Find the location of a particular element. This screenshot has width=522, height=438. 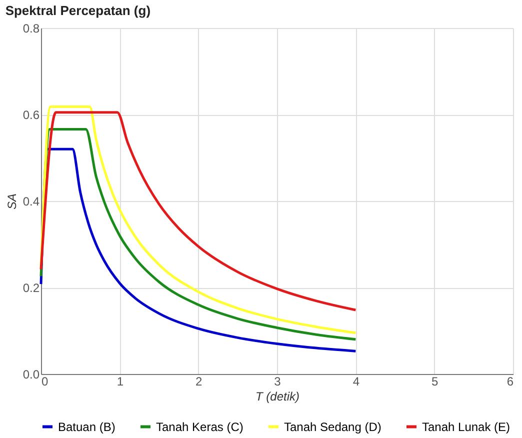

x-tick-label: 2 is located at coordinates (198, 381).